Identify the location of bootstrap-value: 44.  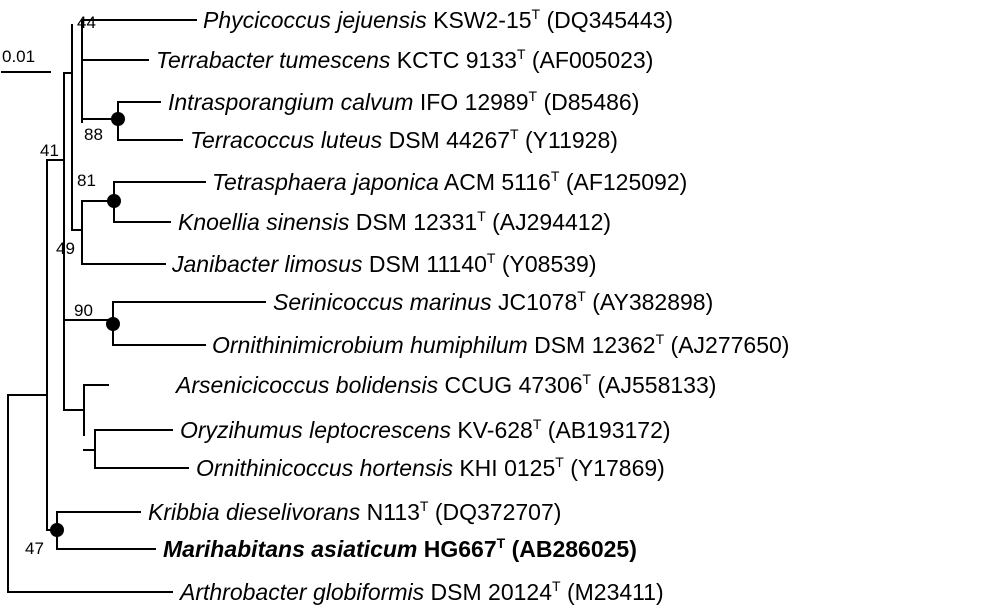
(86, 22).